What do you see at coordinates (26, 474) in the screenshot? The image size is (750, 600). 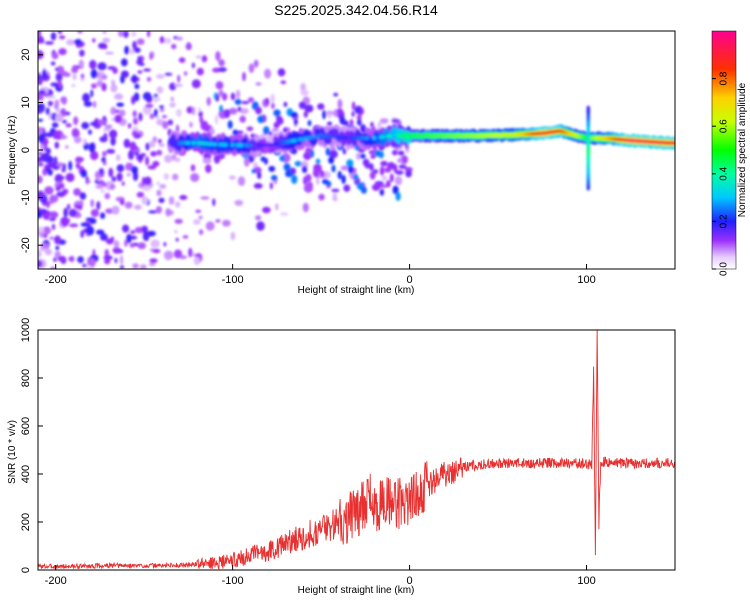 I see `snr-y-tick-label: 400` at bounding box center [26, 474].